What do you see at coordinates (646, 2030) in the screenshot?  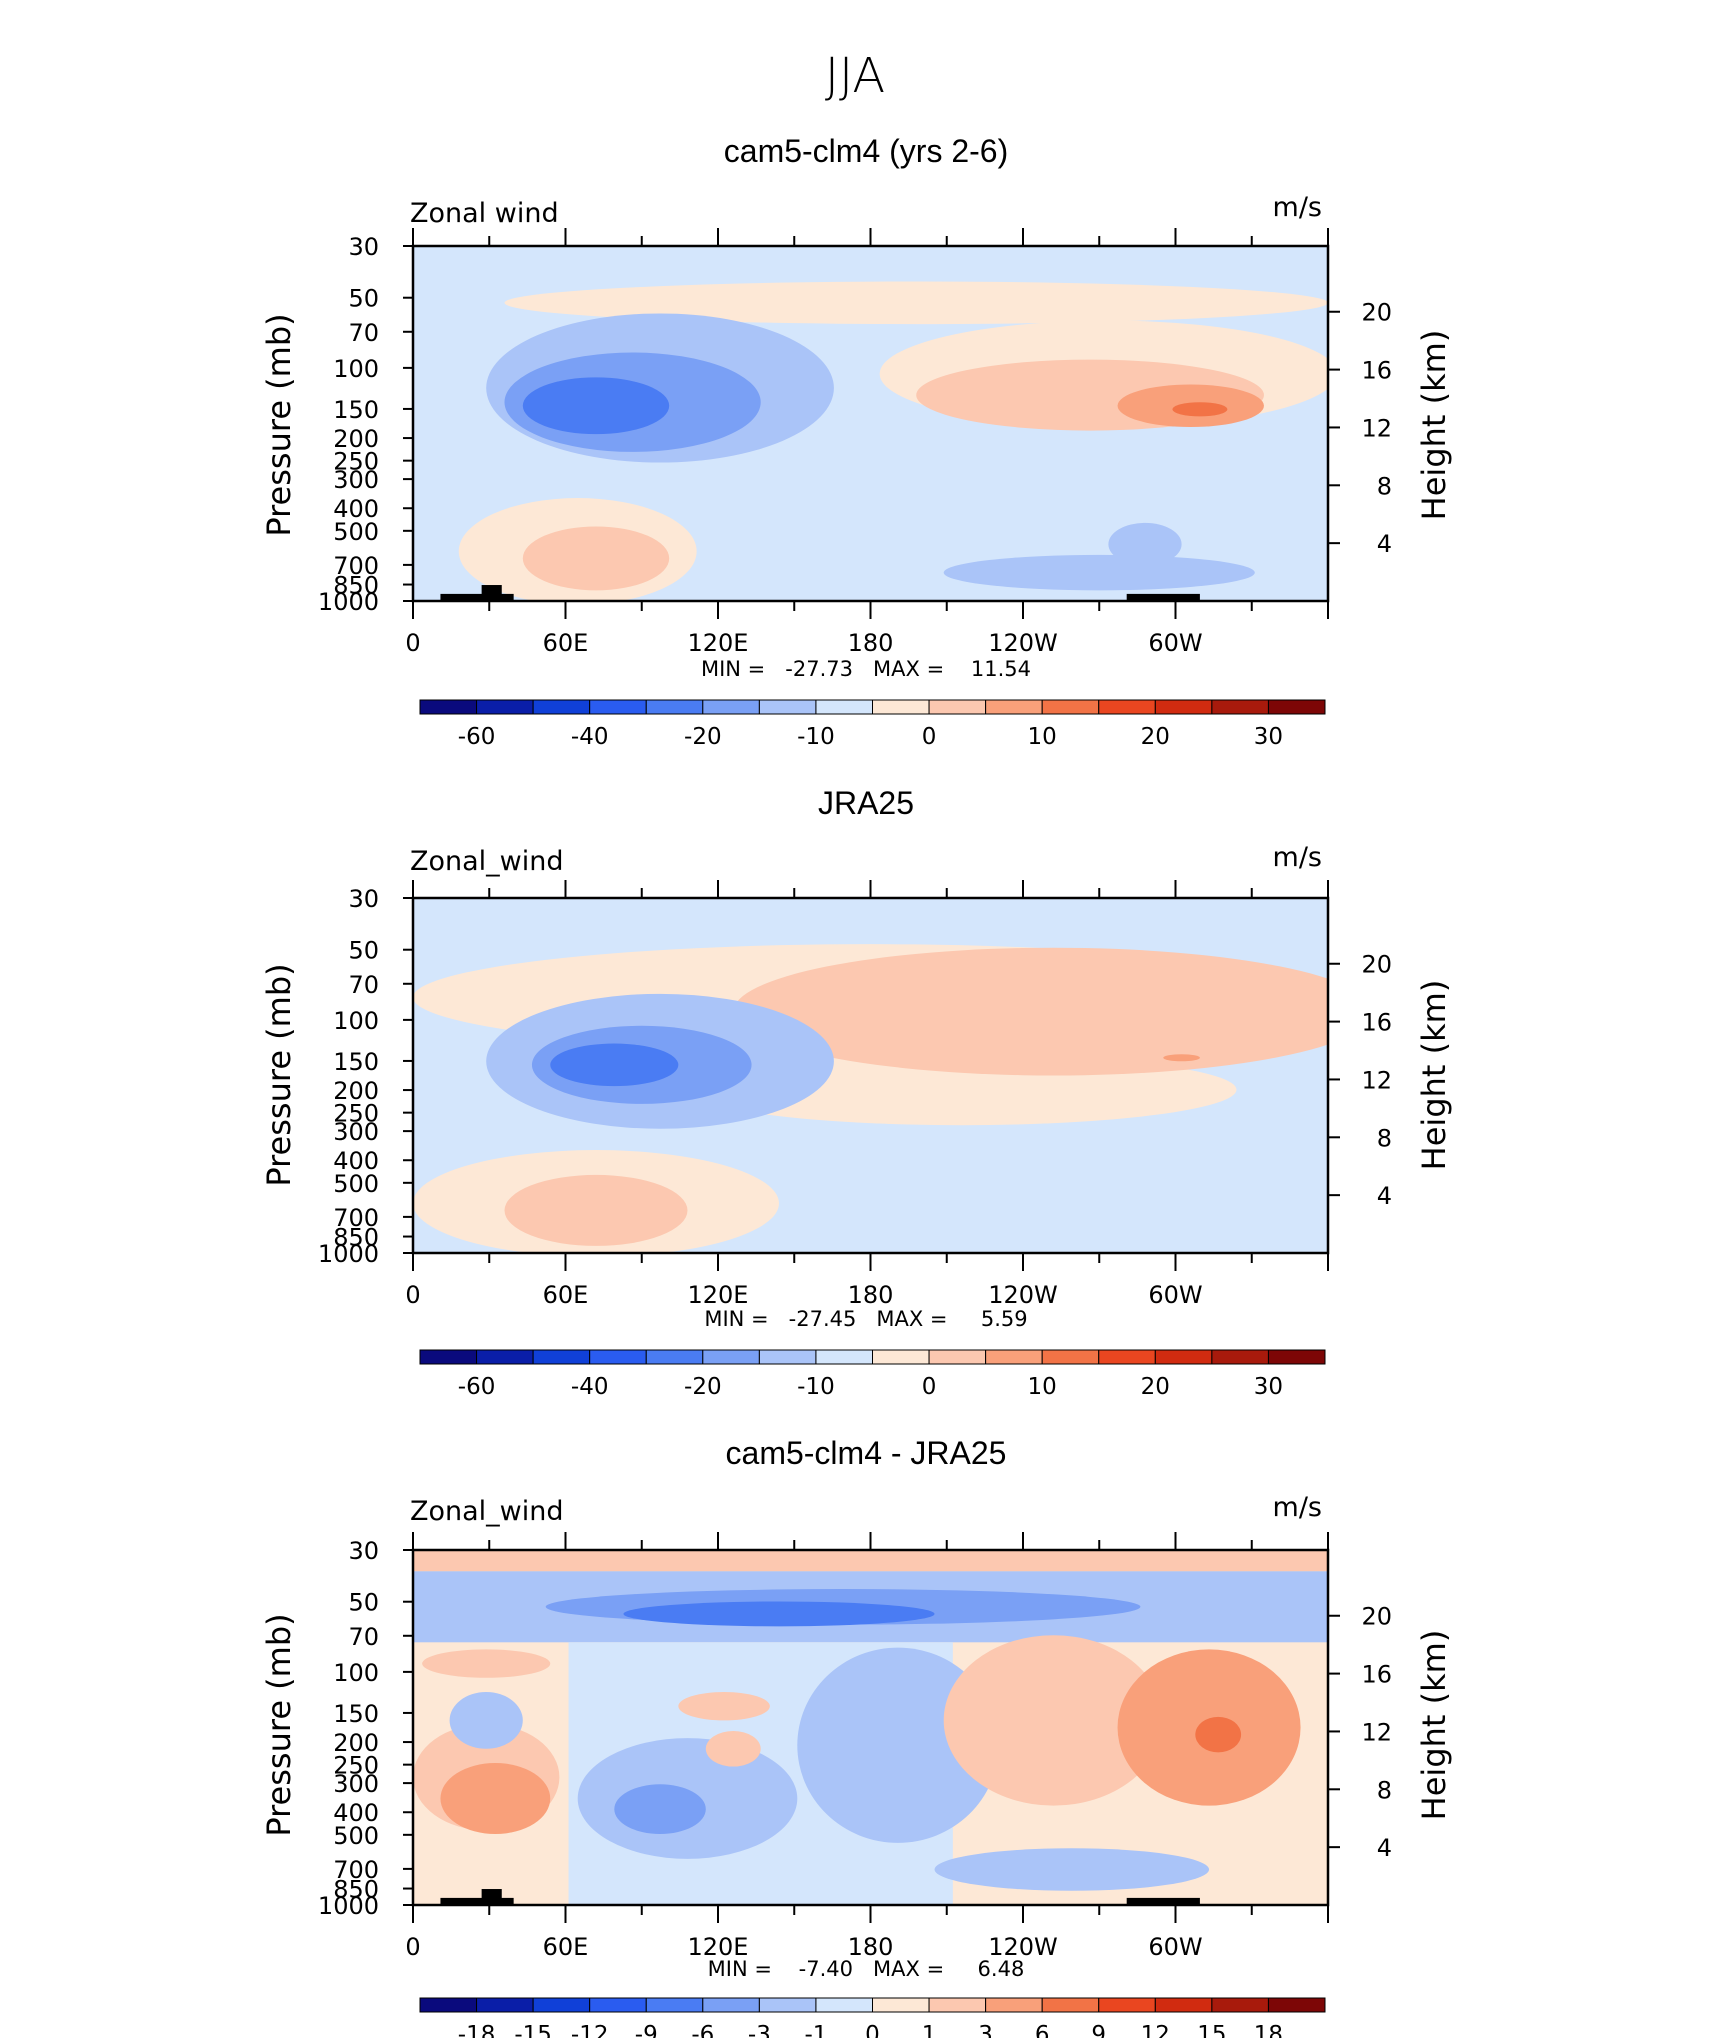 I see `colorbar-label: -9` at bounding box center [646, 2030].